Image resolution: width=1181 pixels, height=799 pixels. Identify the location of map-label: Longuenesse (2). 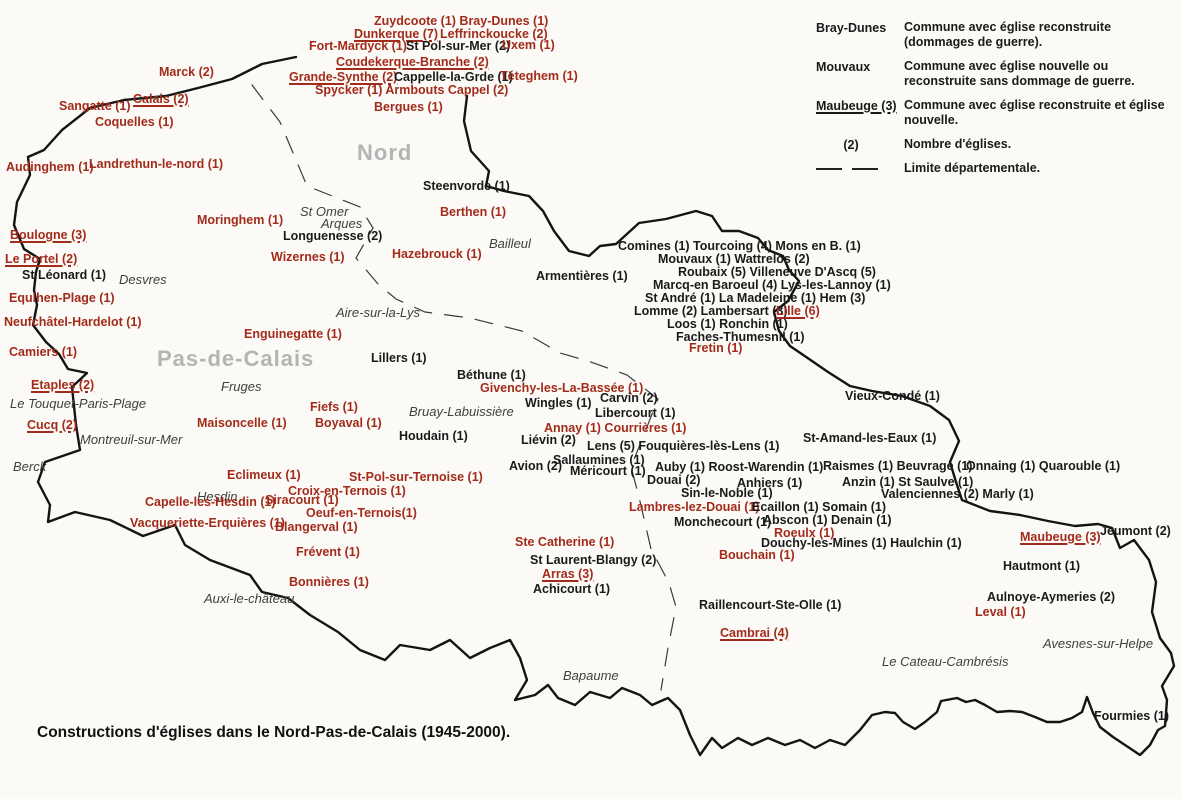
(333, 236).